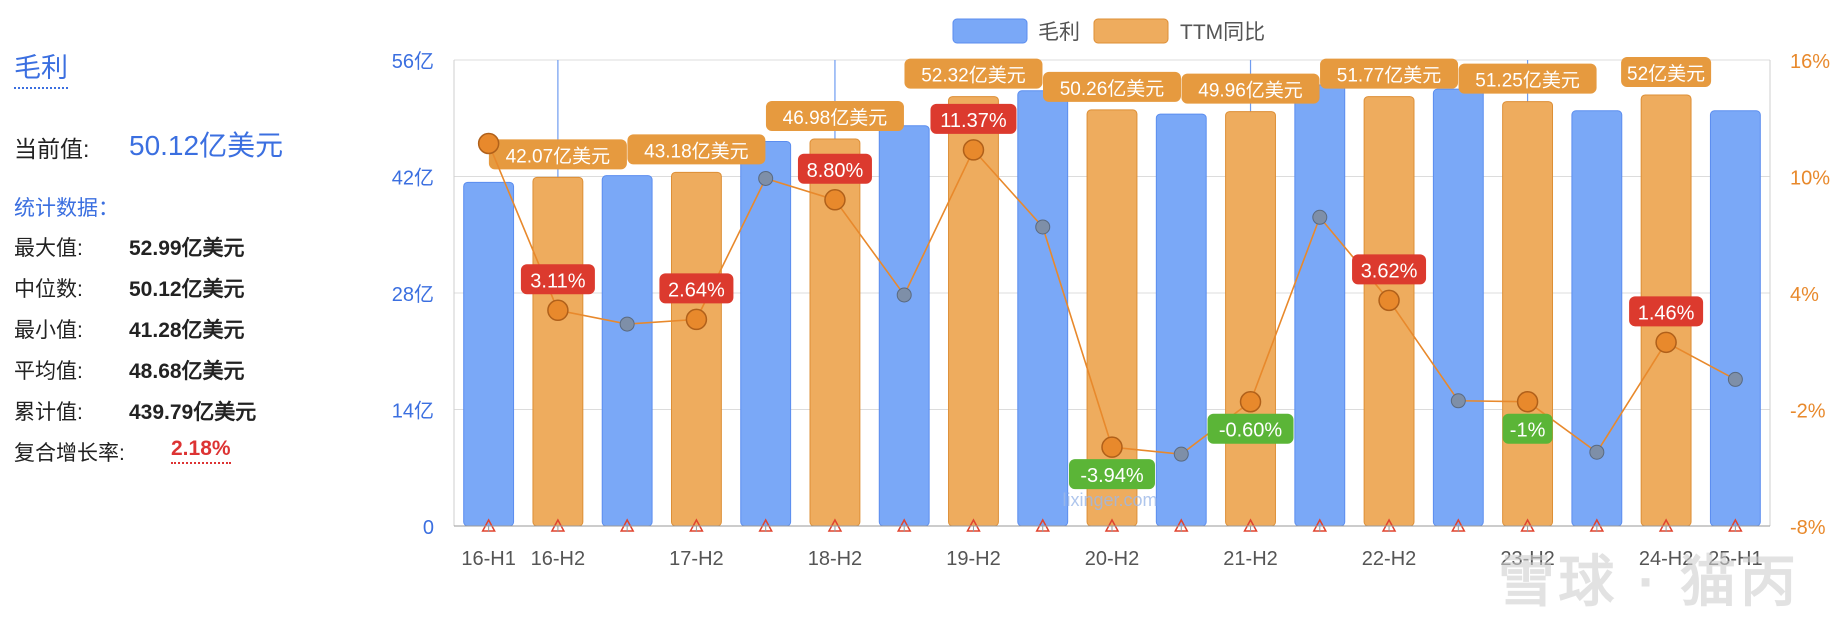 The image size is (1840, 618). What do you see at coordinates (187, 289) in the screenshot?
I see `stat-value: 50.12亿美元` at bounding box center [187, 289].